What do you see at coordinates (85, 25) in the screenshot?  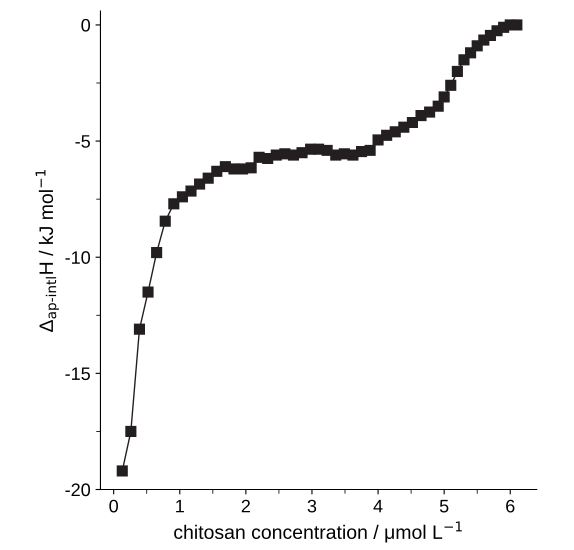 I see `y-tick-label: 0` at bounding box center [85, 25].